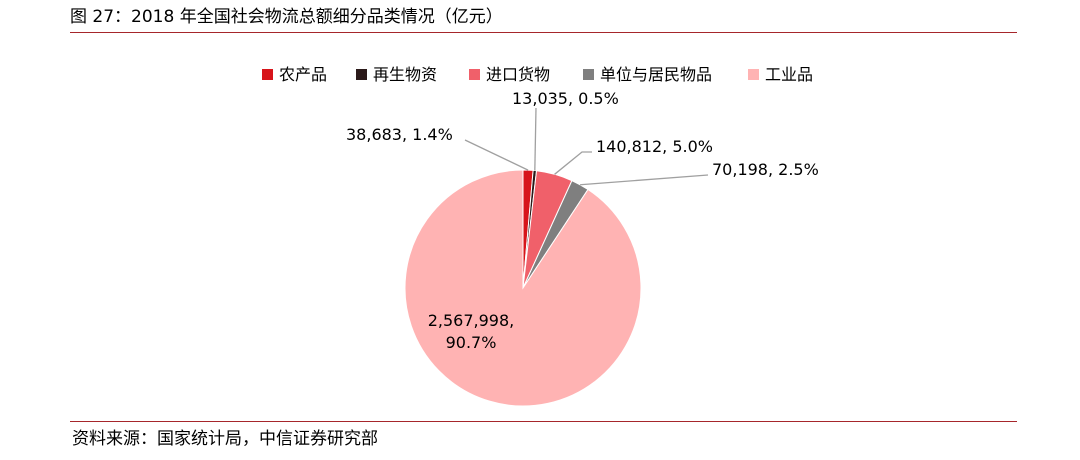  Describe the element at coordinates (225, 439) in the screenshot. I see `source-note: 资料来源：国家统计局，中信证券研究部` at that location.